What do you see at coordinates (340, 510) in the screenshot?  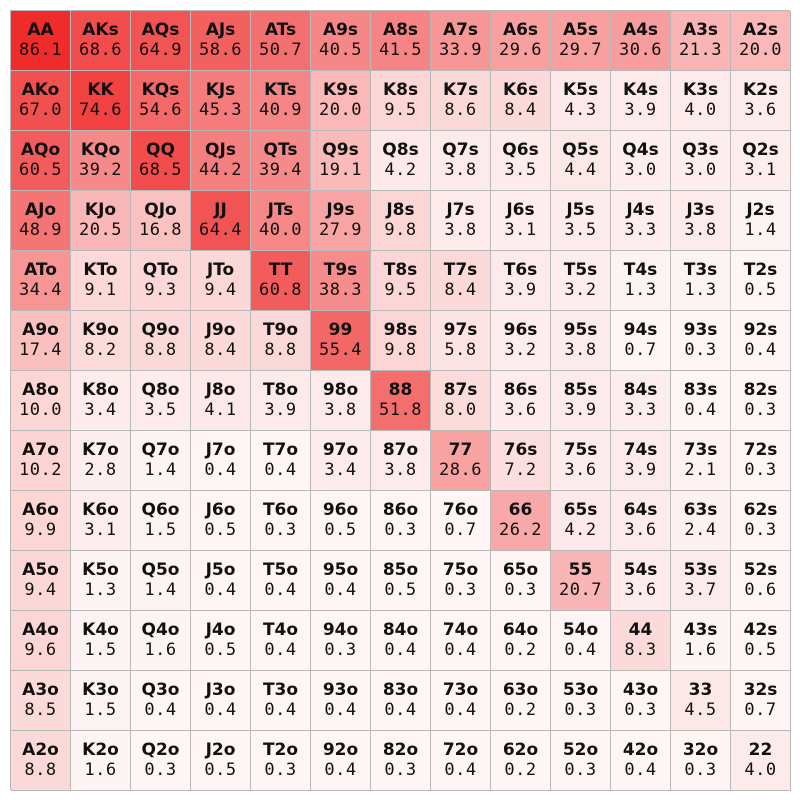 I see `hand-label: 96o` at bounding box center [340, 510].